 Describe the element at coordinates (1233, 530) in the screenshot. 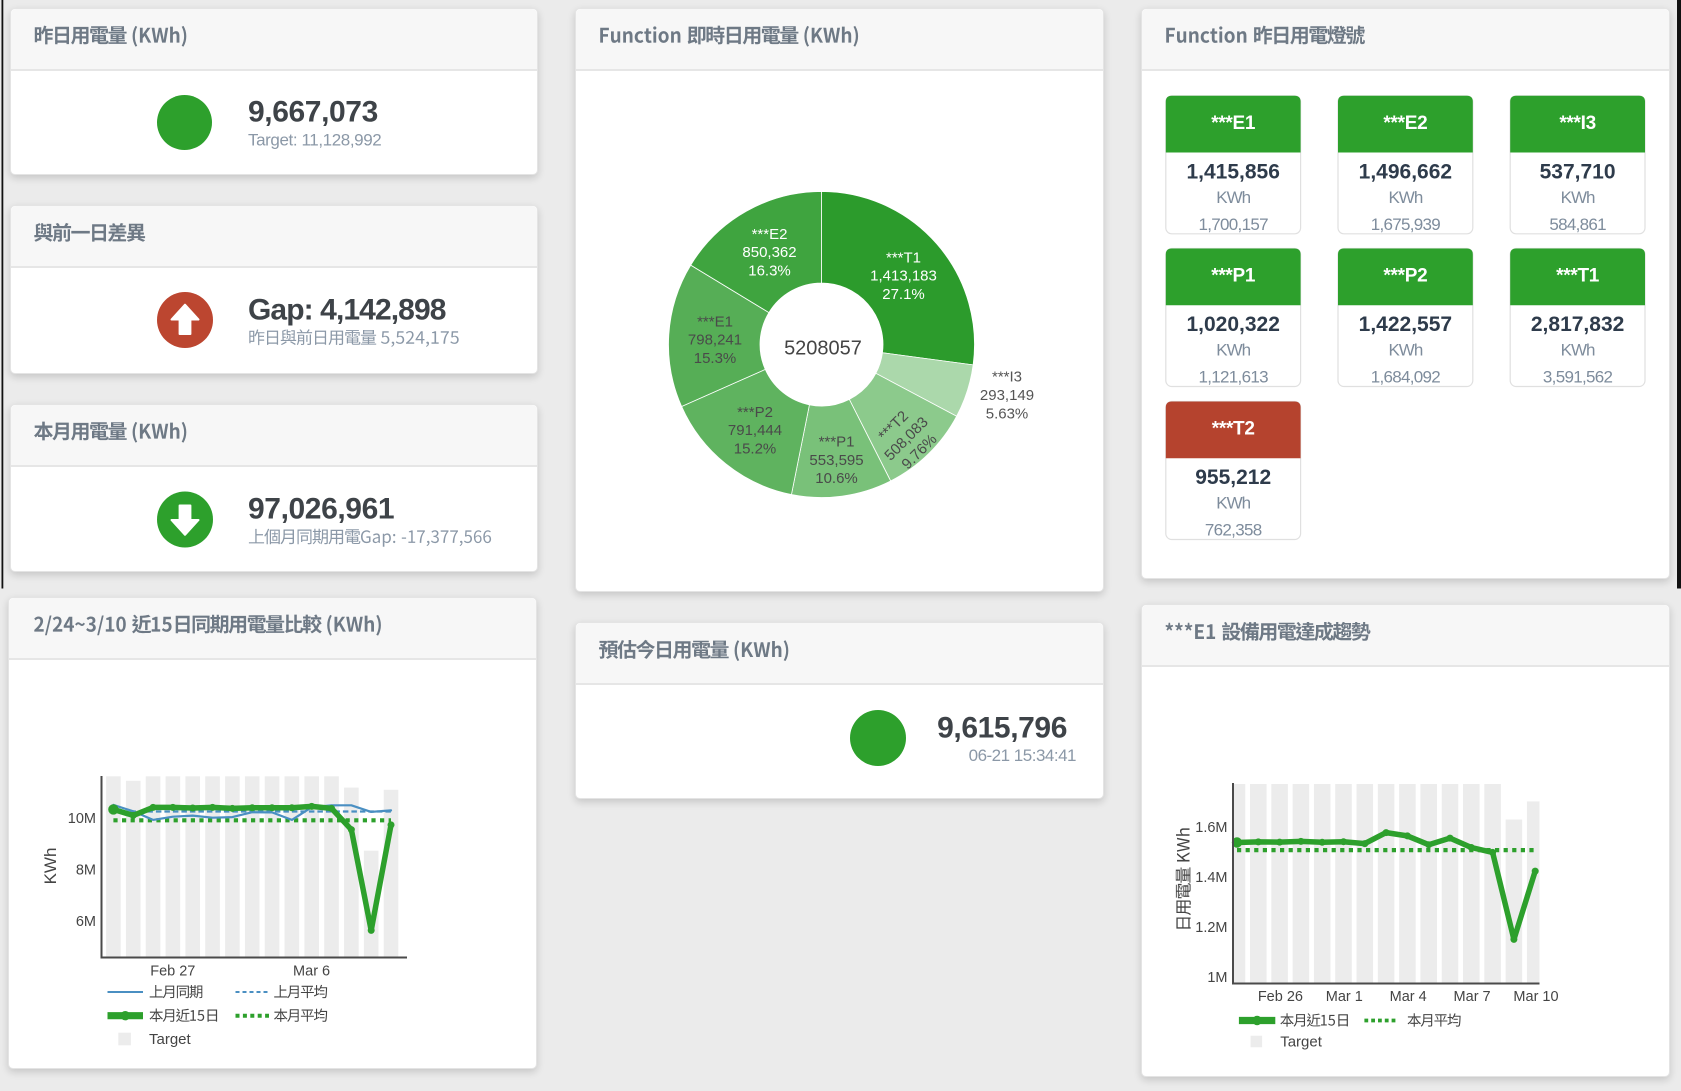

I see `svg-text: 762,358` at that location.